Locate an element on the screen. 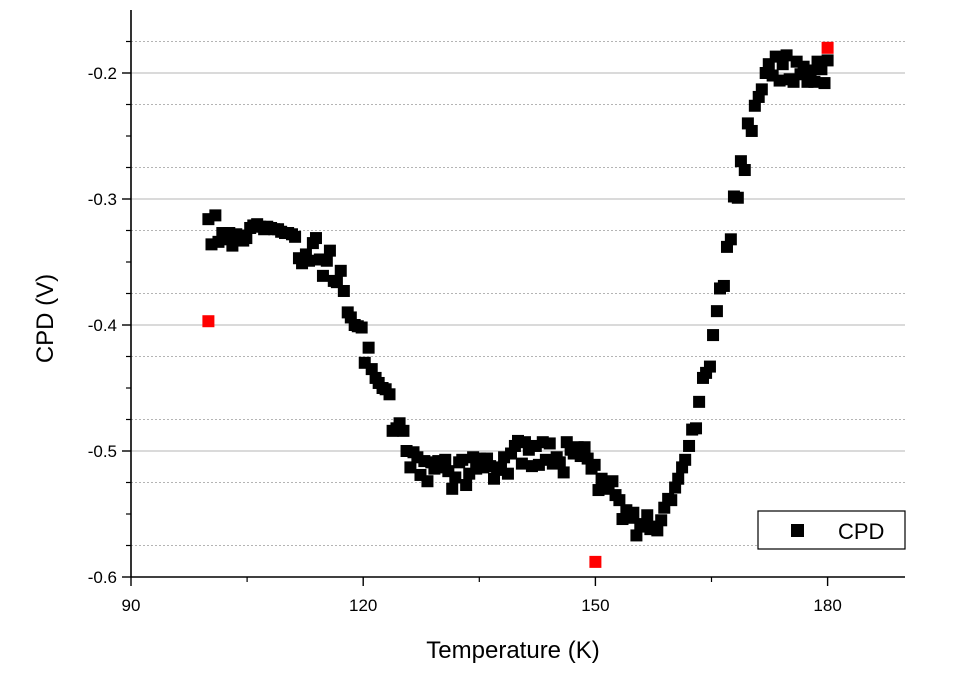 This screenshot has width=972, height=677. y-axis-title: CPD (V) is located at coordinates (45, 318).